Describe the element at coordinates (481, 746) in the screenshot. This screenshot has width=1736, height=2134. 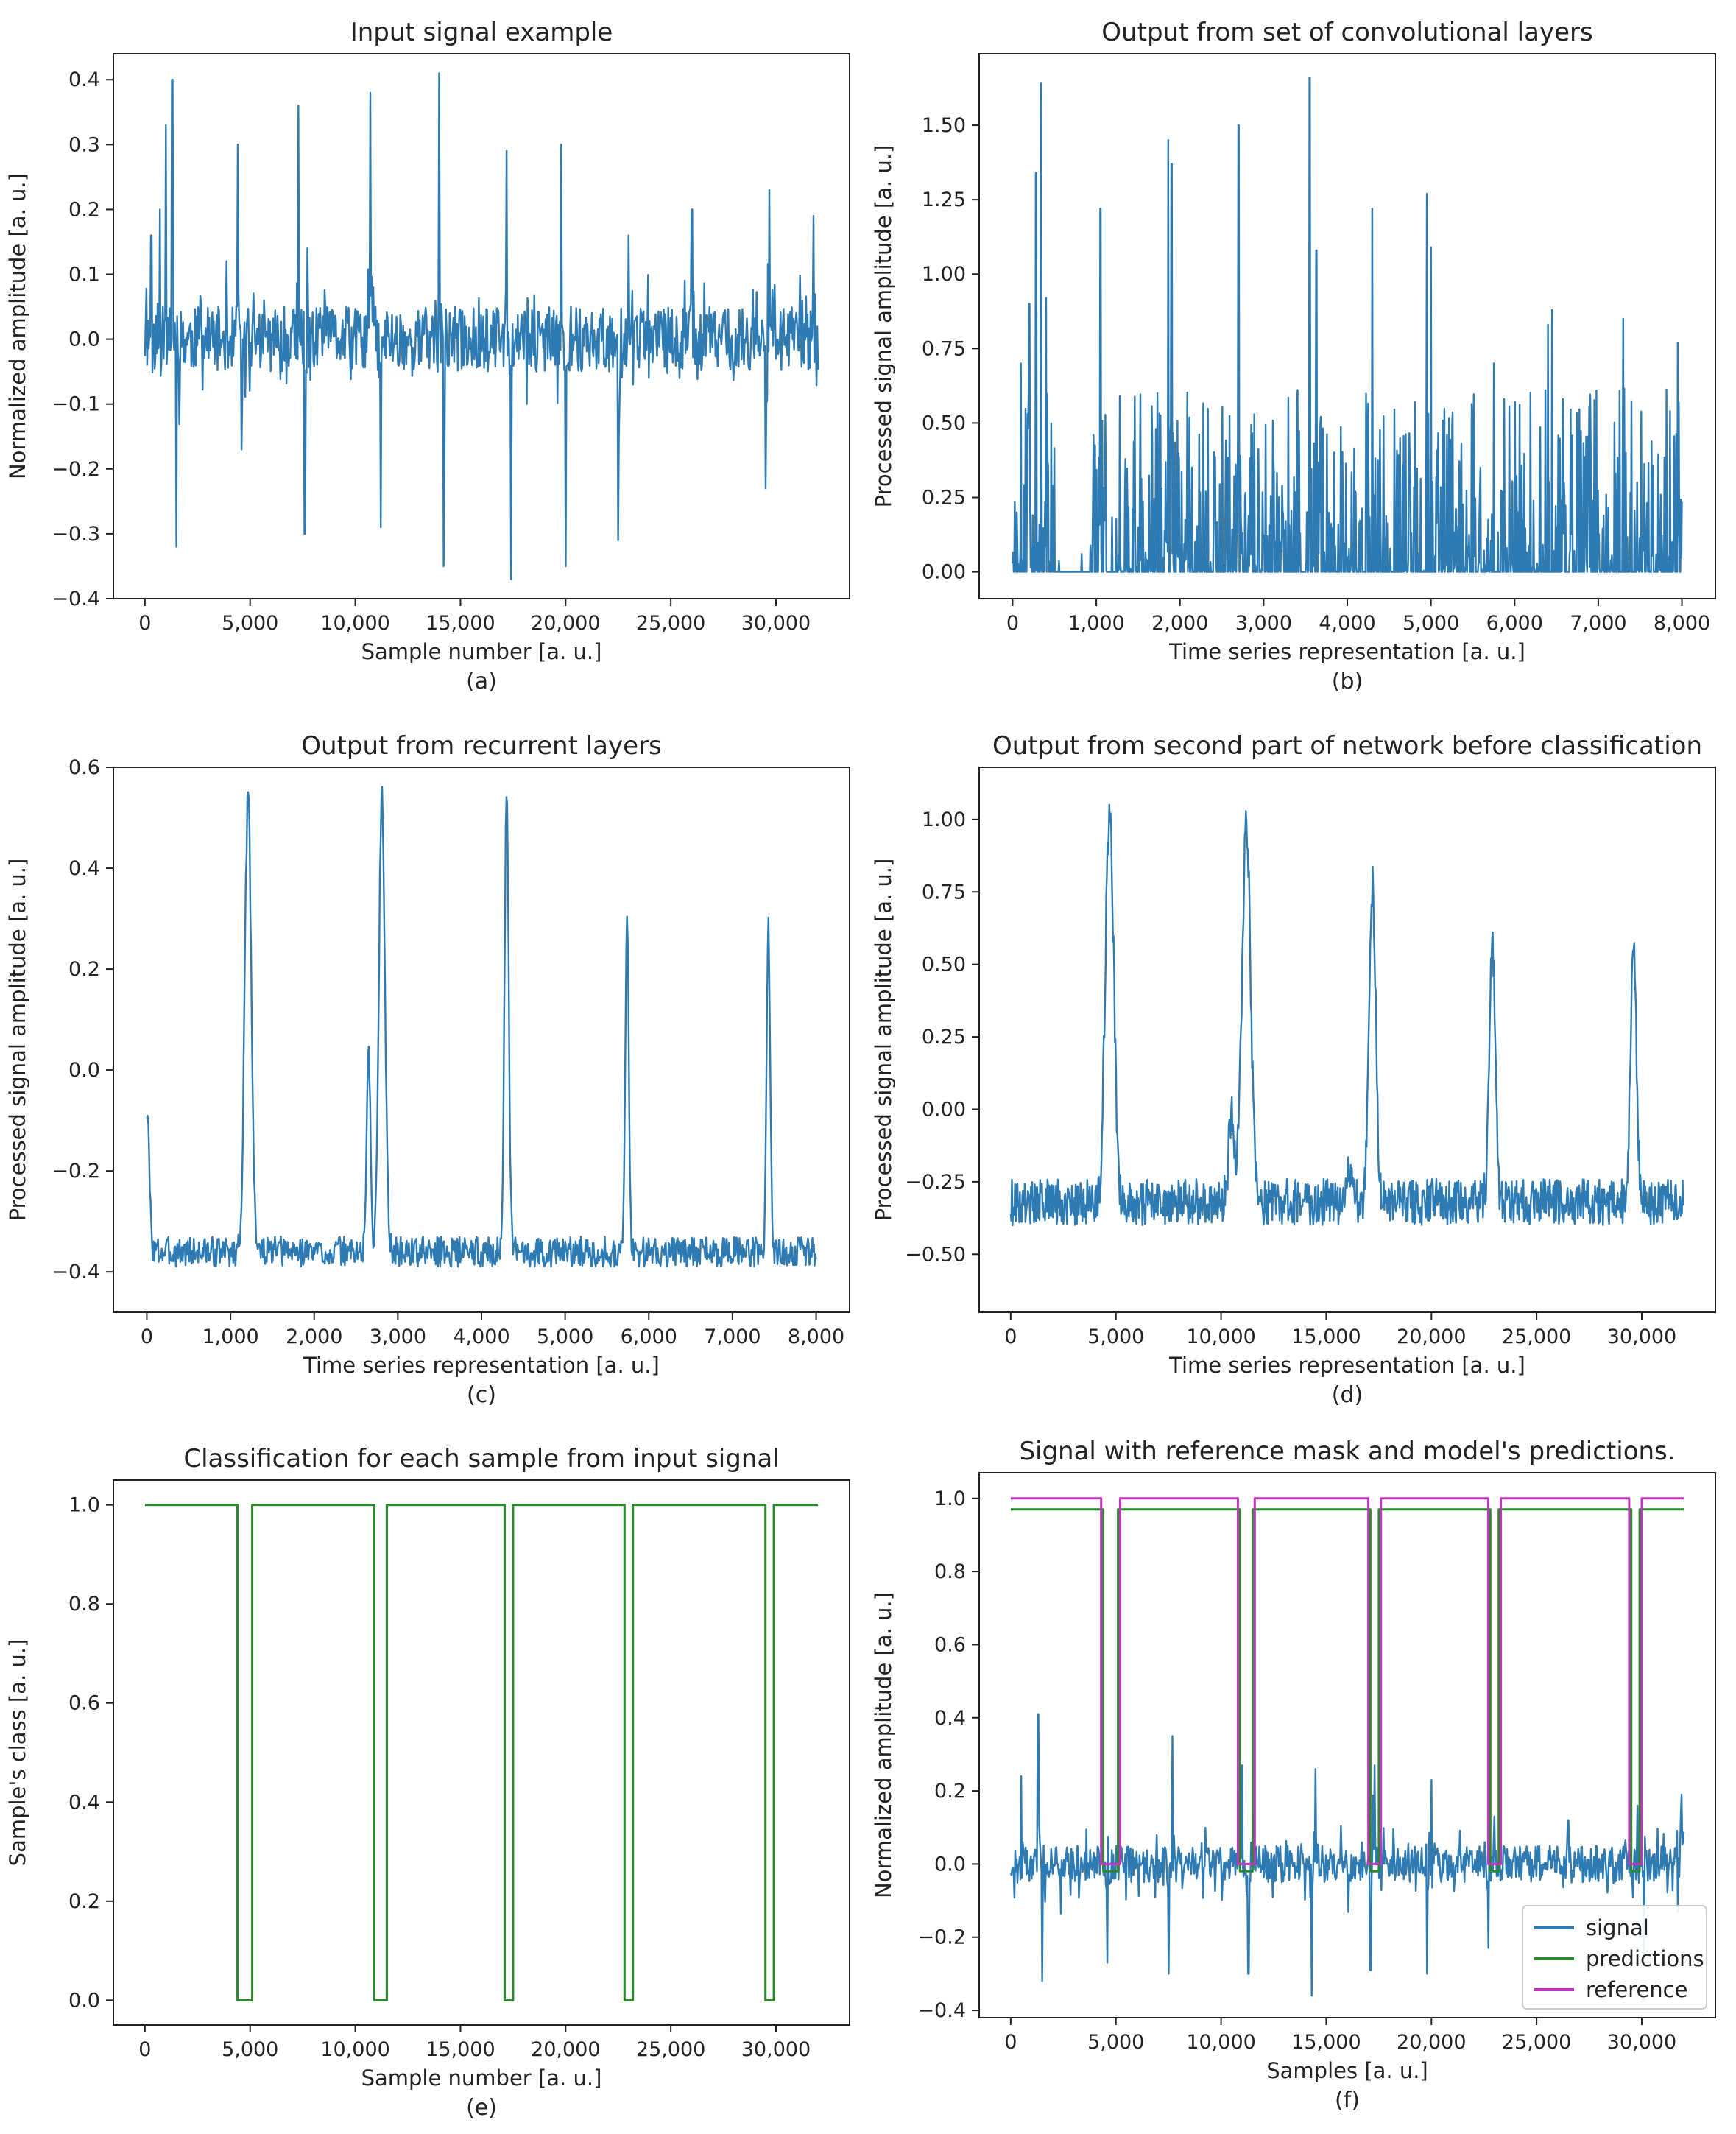
I see `chart-title: Output from recurrent layers` at that location.